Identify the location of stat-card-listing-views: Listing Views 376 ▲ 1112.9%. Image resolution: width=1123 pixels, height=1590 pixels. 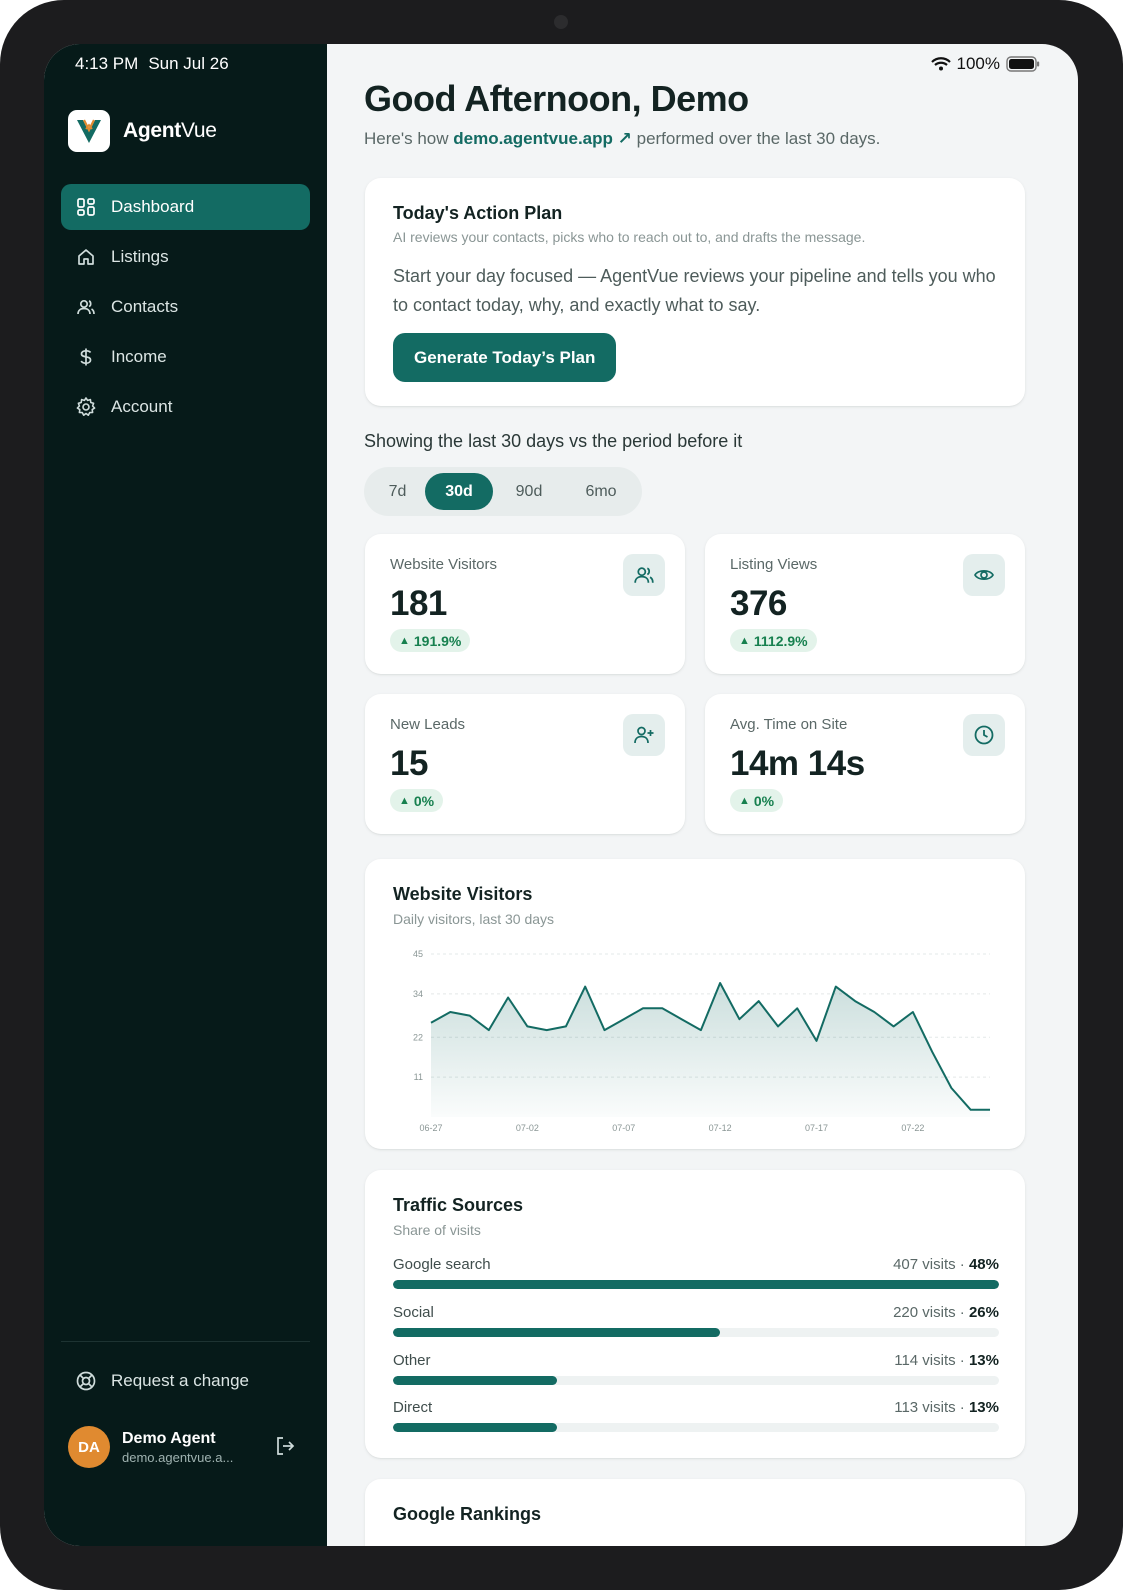
(865, 604).